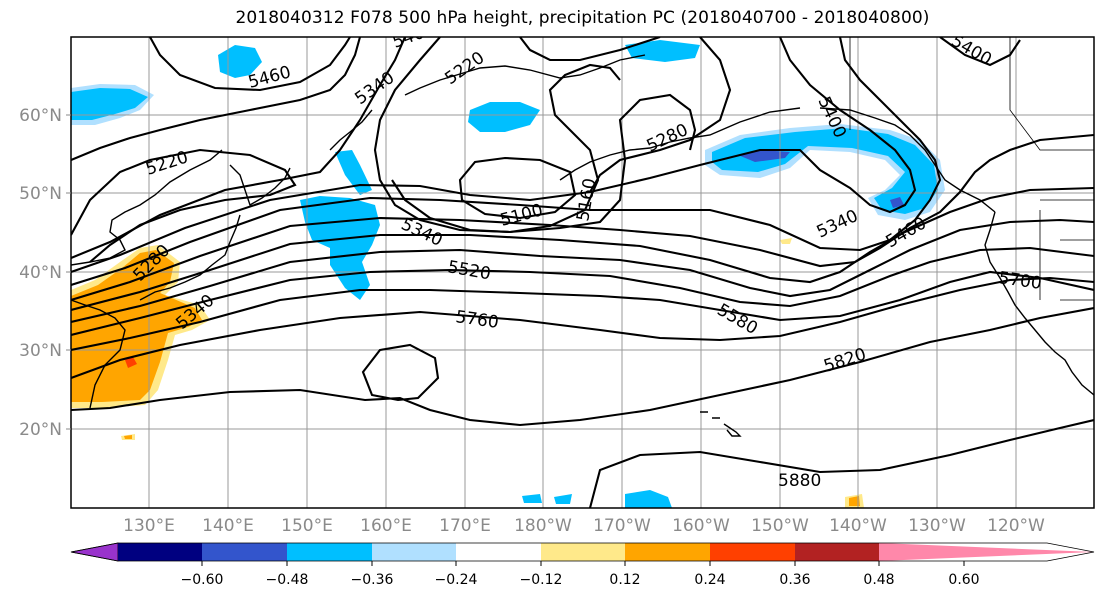 The height and width of the screenshot is (601, 1105). Describe the element at coordinates (386, 526) in the screenshot. I see `lon-tick-label: 160°E` at that location.